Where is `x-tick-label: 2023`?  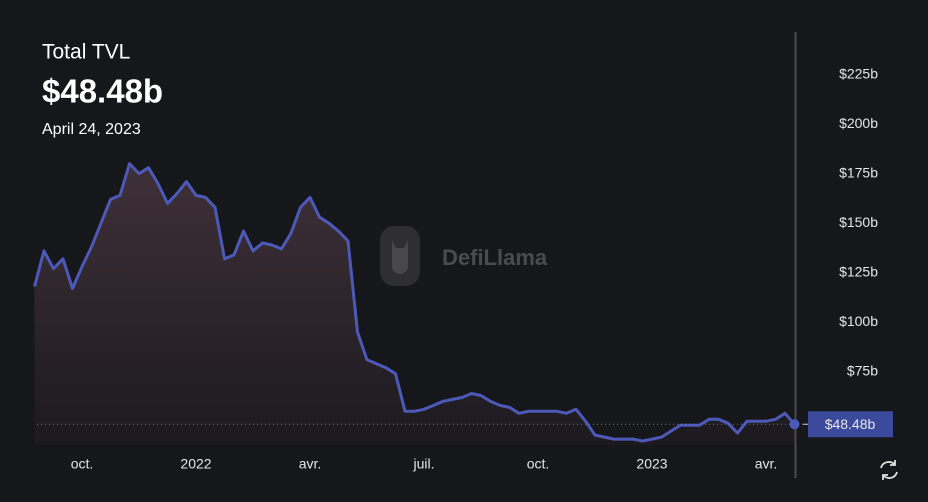 x-tick-label: 2023 is located at coordinates (651, 464).